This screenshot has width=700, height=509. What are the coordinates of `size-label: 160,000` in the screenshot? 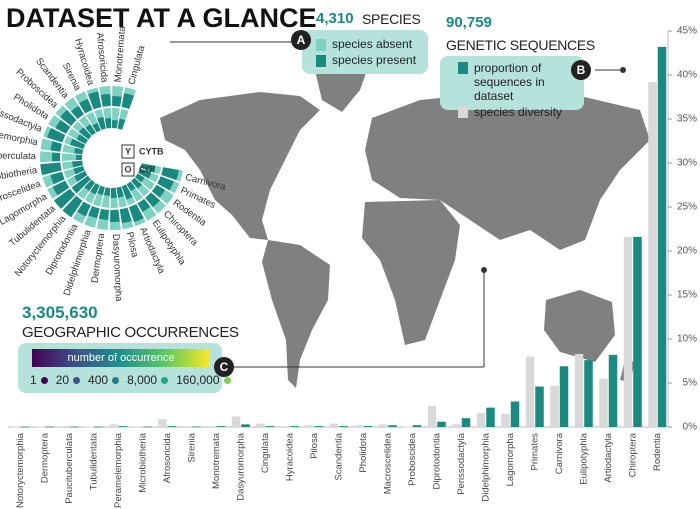 It's located at (198, 380).